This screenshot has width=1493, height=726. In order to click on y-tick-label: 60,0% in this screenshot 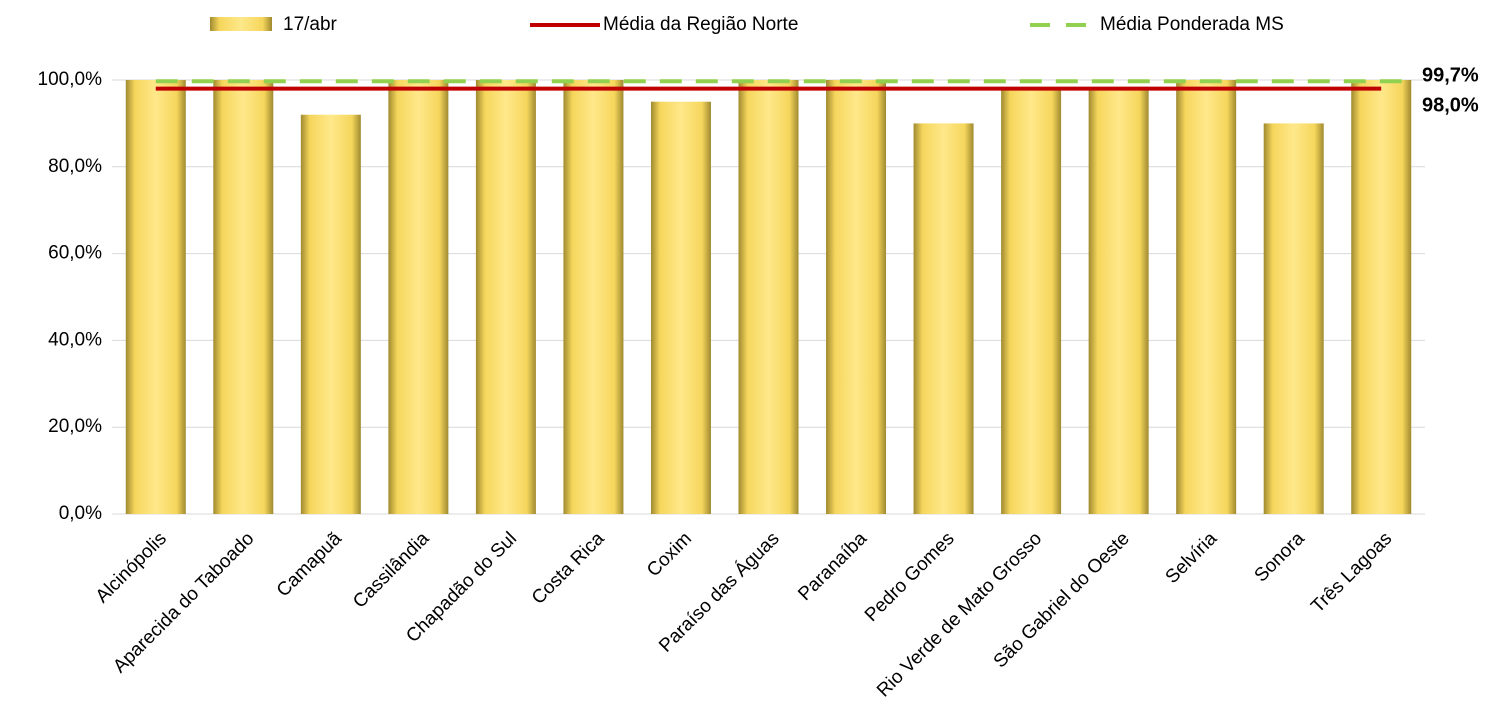, I will do `click(75, 253)`.